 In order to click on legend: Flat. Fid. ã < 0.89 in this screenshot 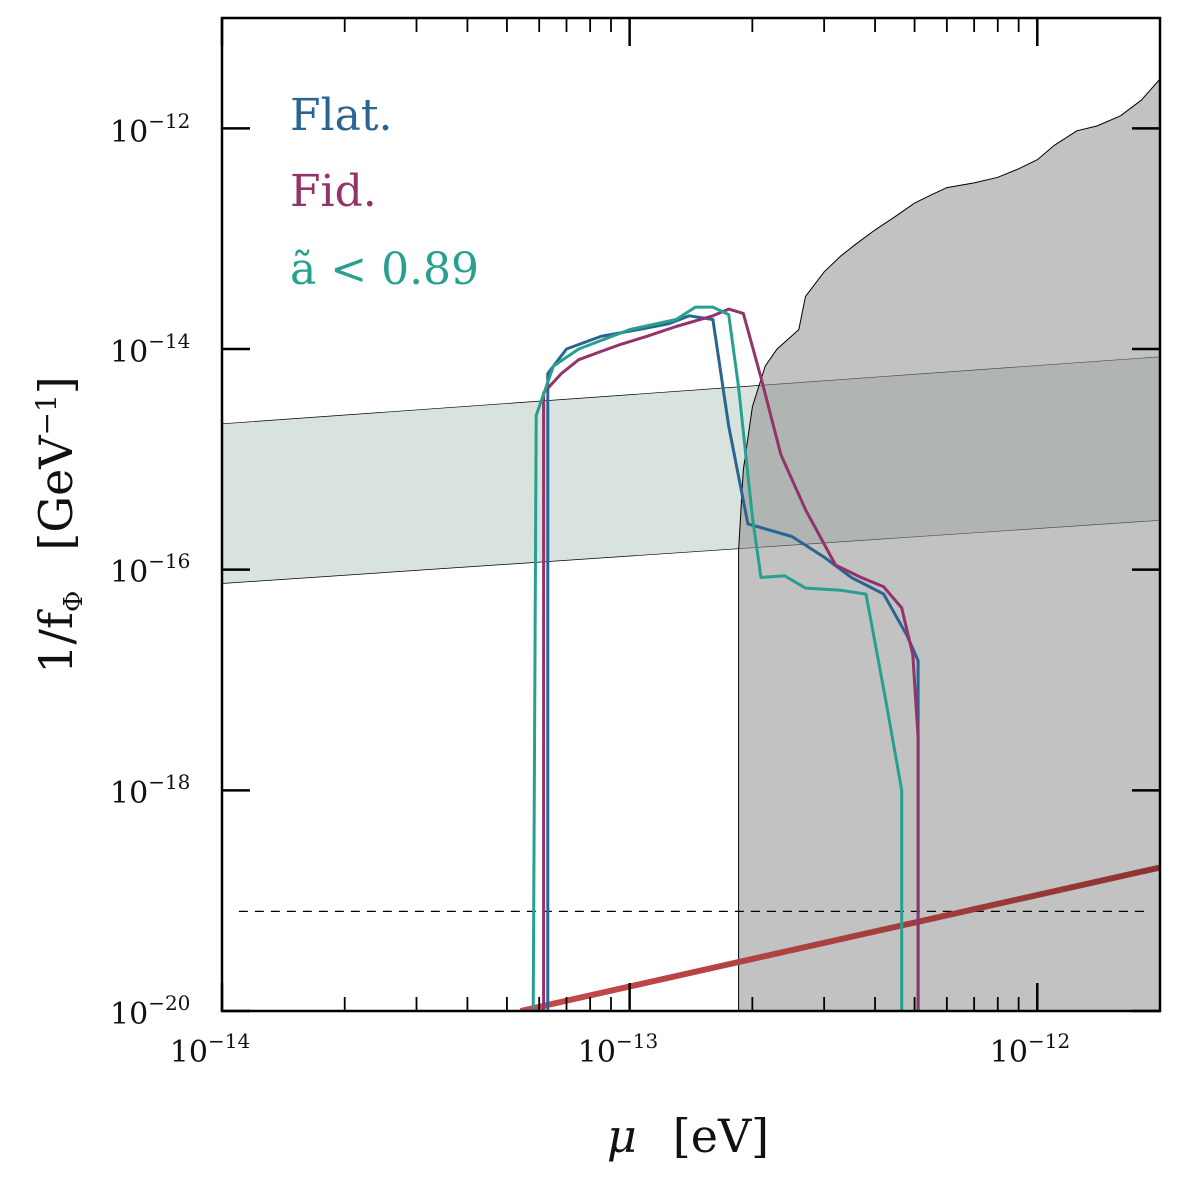, I will do `click(384, 192)`.